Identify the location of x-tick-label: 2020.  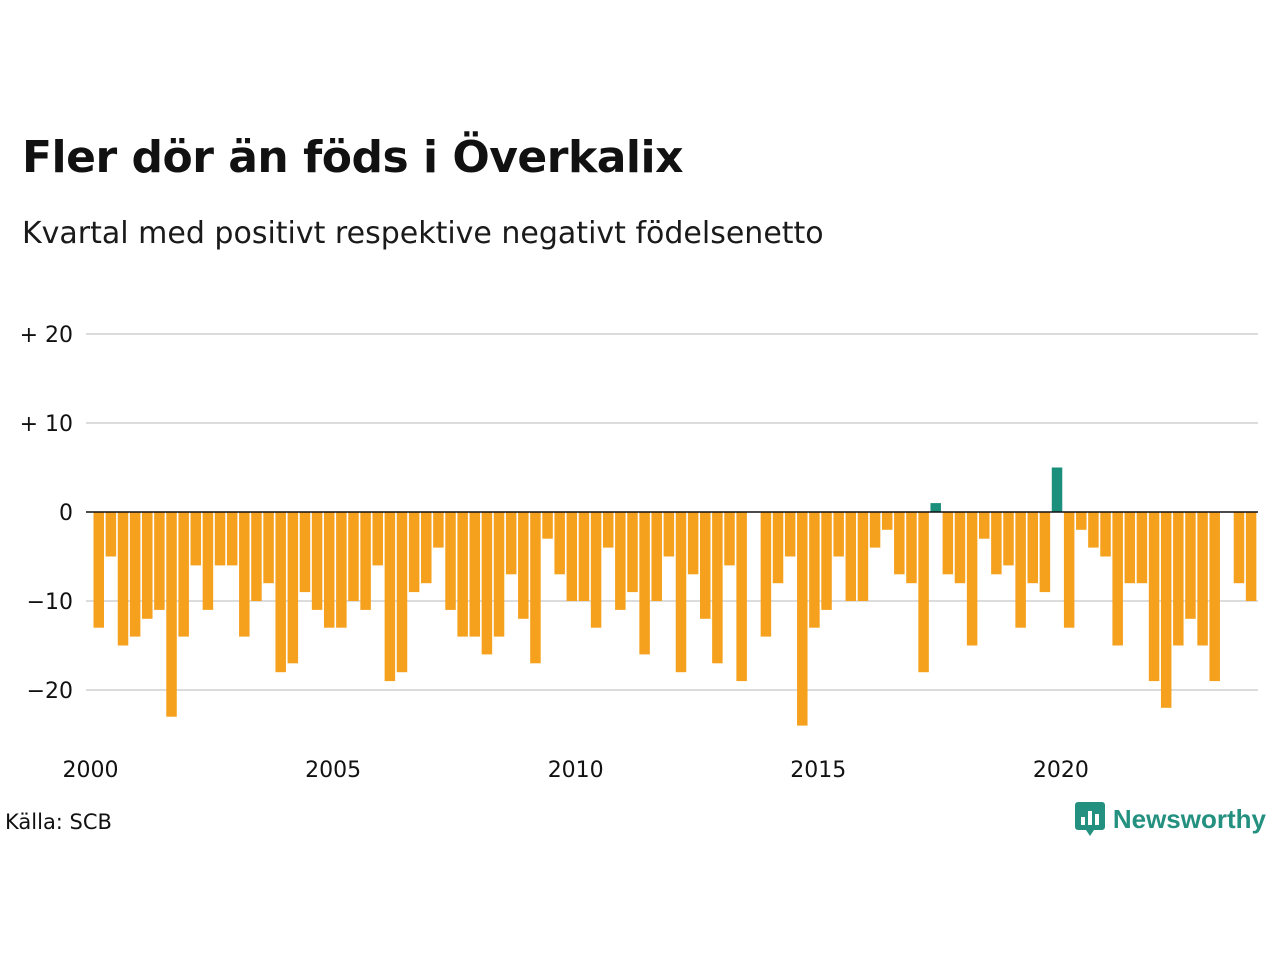
(1061, 770).